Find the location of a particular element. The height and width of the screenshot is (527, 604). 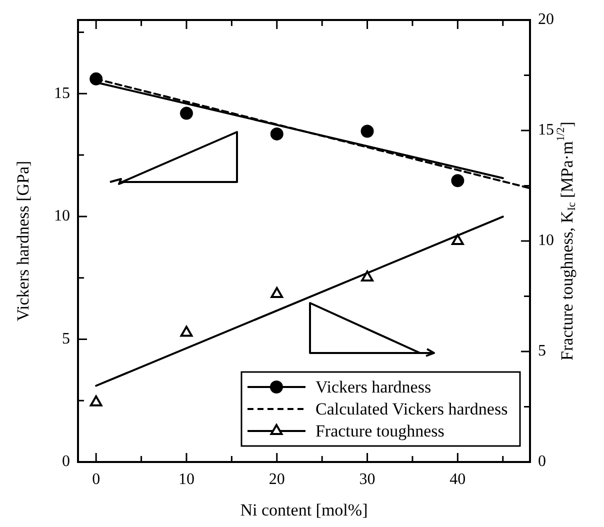

legend-label: Calculated Vickers hardness is located at coordinates (411, 408).